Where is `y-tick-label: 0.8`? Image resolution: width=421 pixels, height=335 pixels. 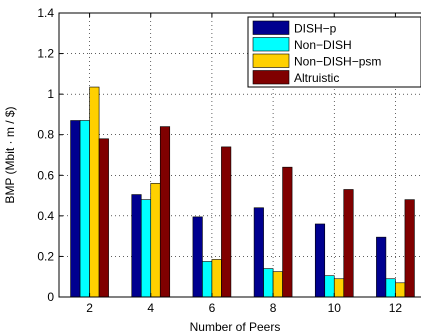
y-tick-label: 0.8 is located at coordinates (45, 135).